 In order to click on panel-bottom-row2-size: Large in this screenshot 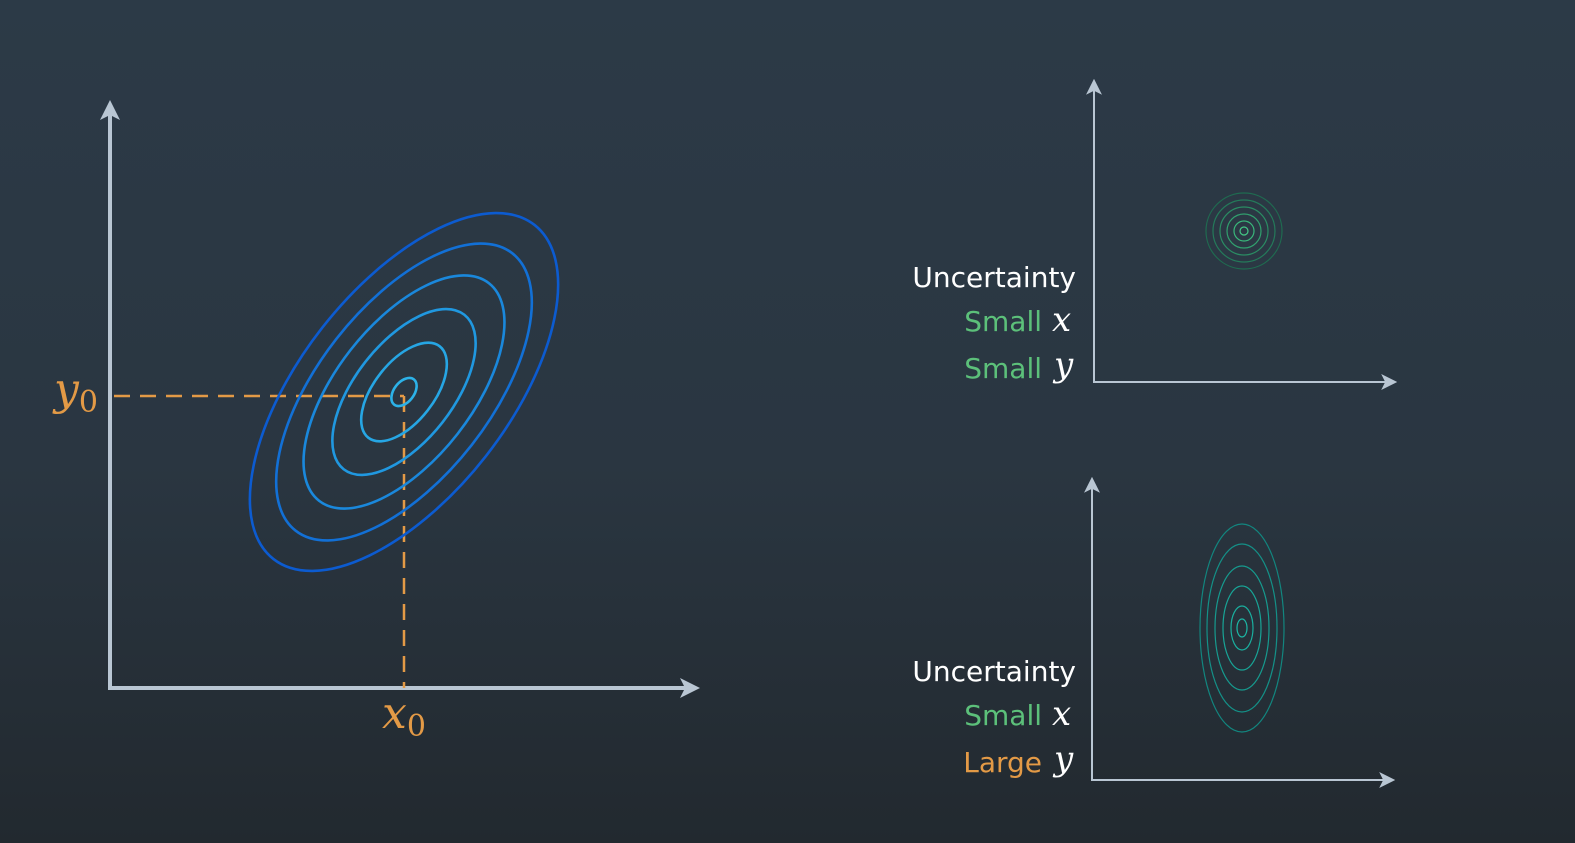, I will do `click(1002, 762)`.